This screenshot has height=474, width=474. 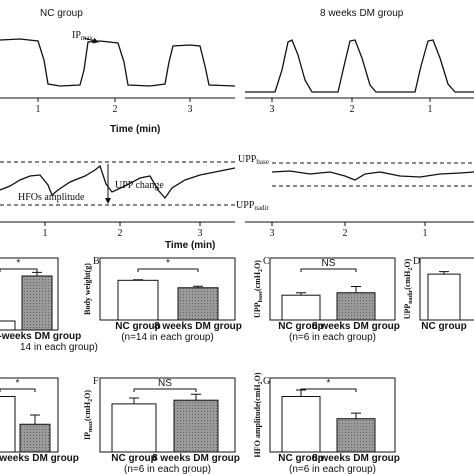 I want to click on x-tick-label: 8-weeks DM group, so click(x=40, y=336).